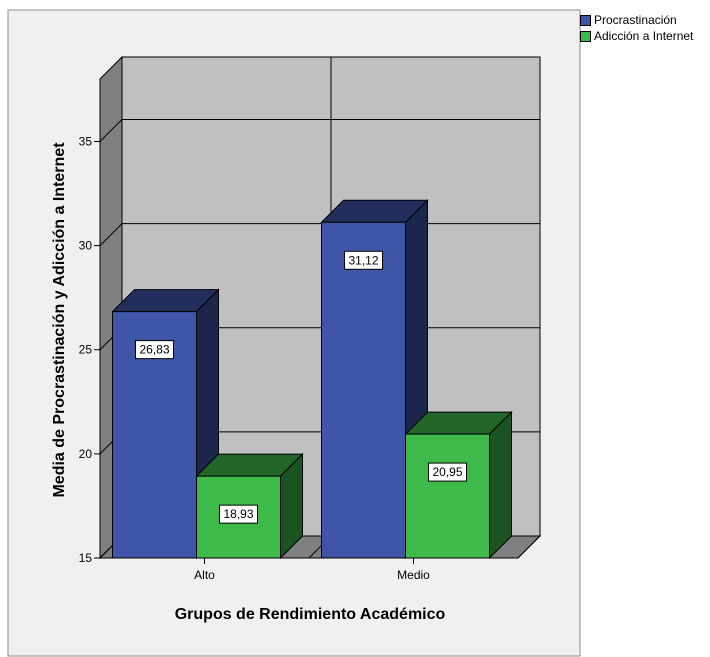  What do you see at coordinates (585, 36) in the screenshot?
I see `legend-swatch-adiccion` at bounding box center [585, 36].